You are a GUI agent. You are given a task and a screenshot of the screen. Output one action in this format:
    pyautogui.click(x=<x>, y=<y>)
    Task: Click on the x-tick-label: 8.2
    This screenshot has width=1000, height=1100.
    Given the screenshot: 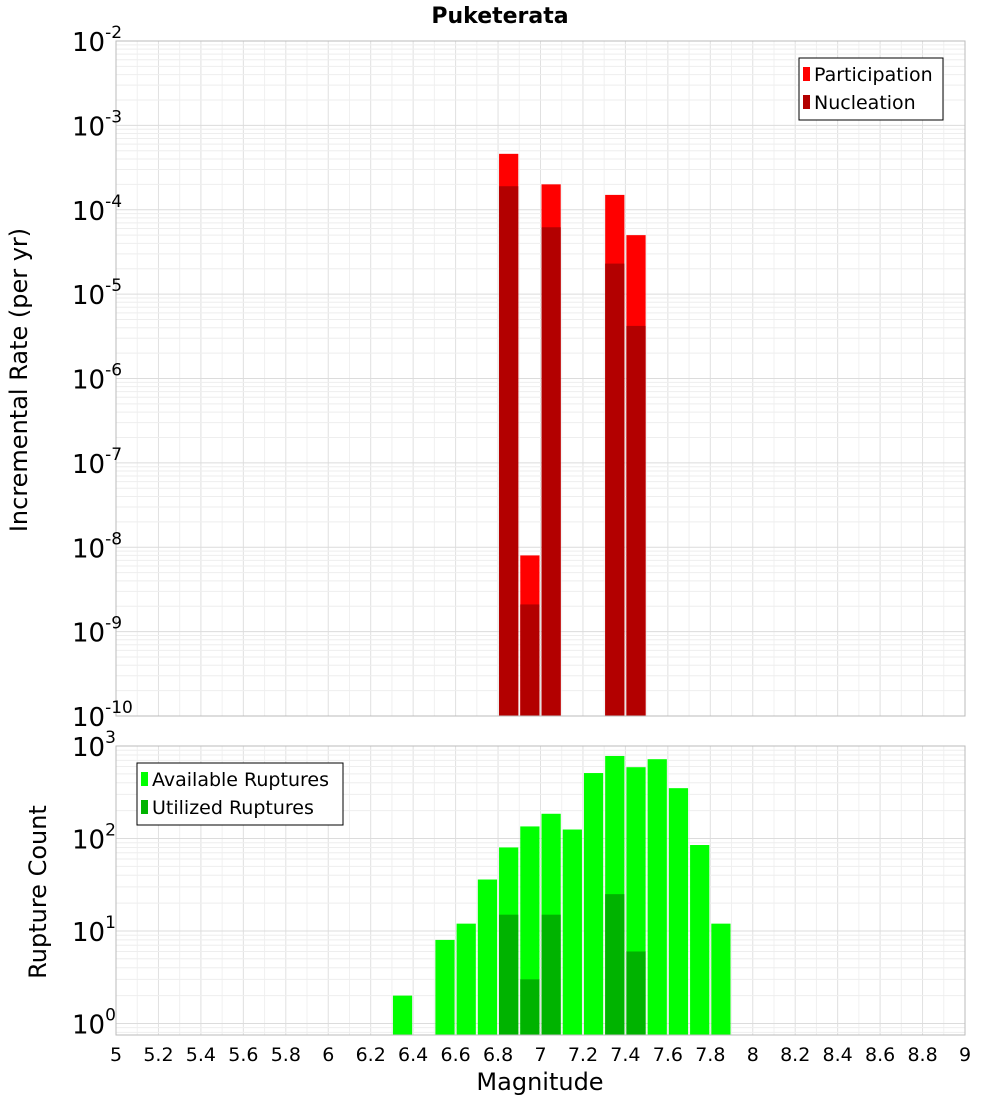 What is the action you would take?
    pyautogui.click(x=795, y=1055)
    